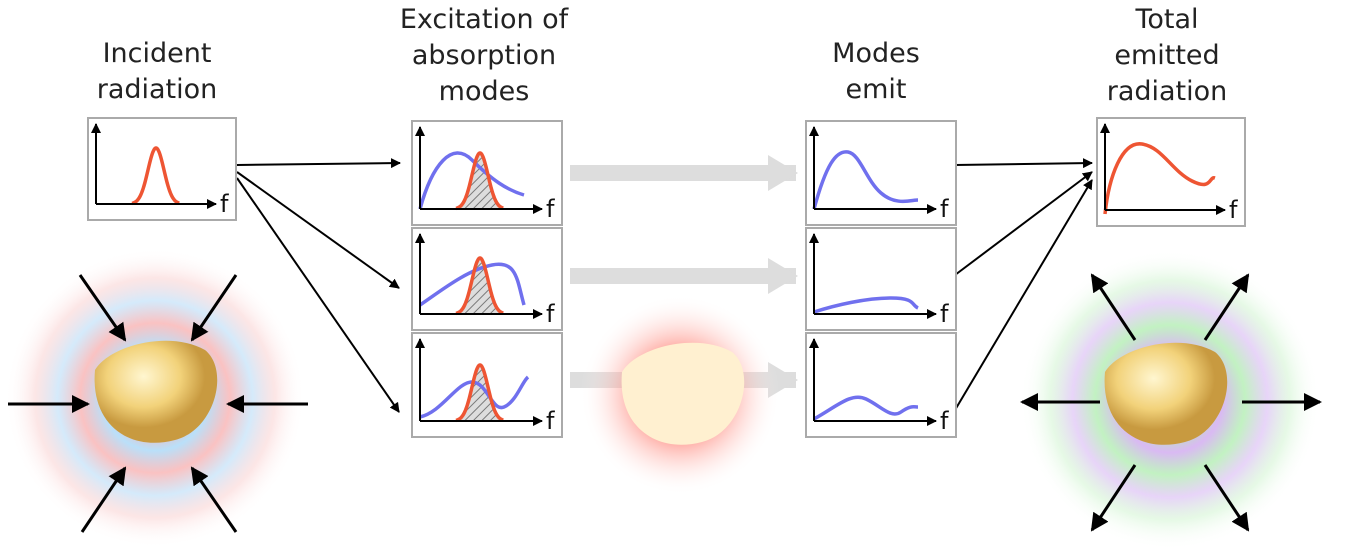  Describe the element at coordinates (680, 395) in the screenshot. I see `excited-particle` at that location.